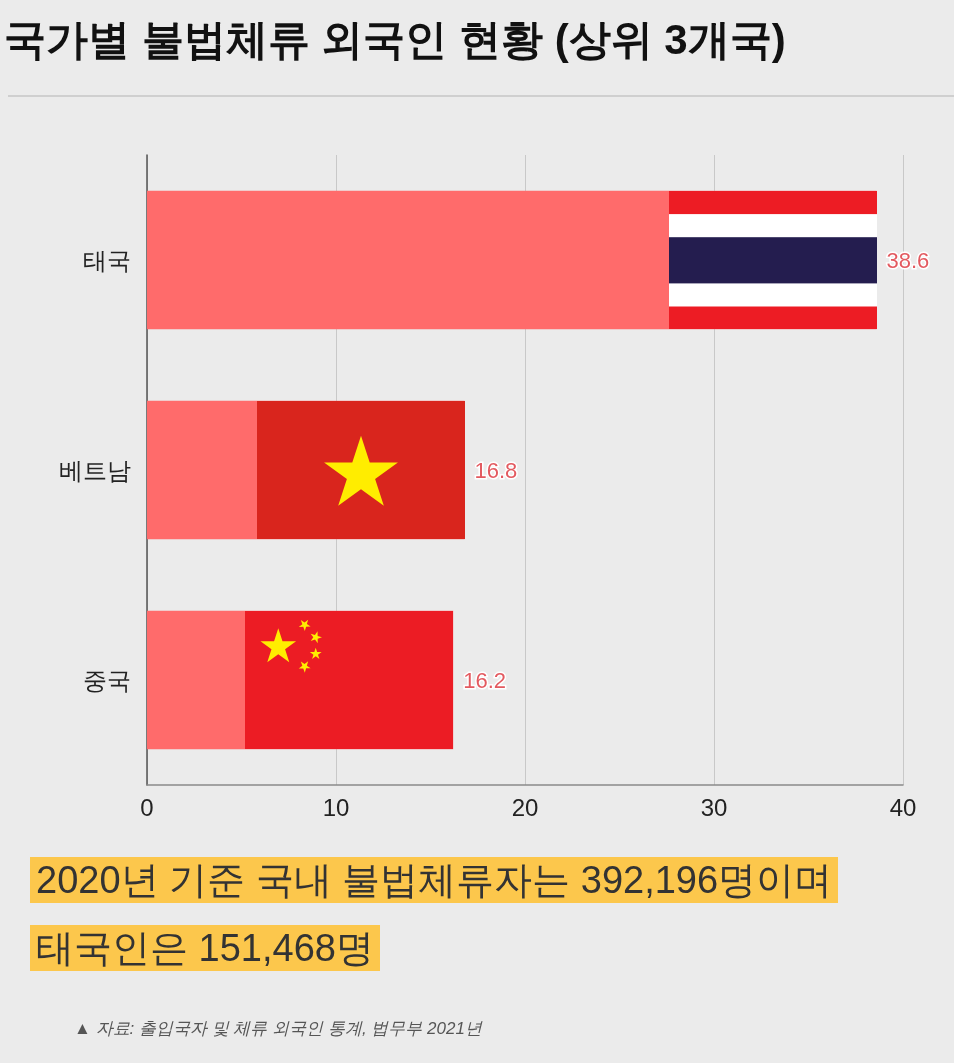 This screenshot has width=954, height=1063. I want to click on text: 2020년 기준 국내 불법체류자는 392,196명이며 태국인은 151,468명, so click(434, 914).